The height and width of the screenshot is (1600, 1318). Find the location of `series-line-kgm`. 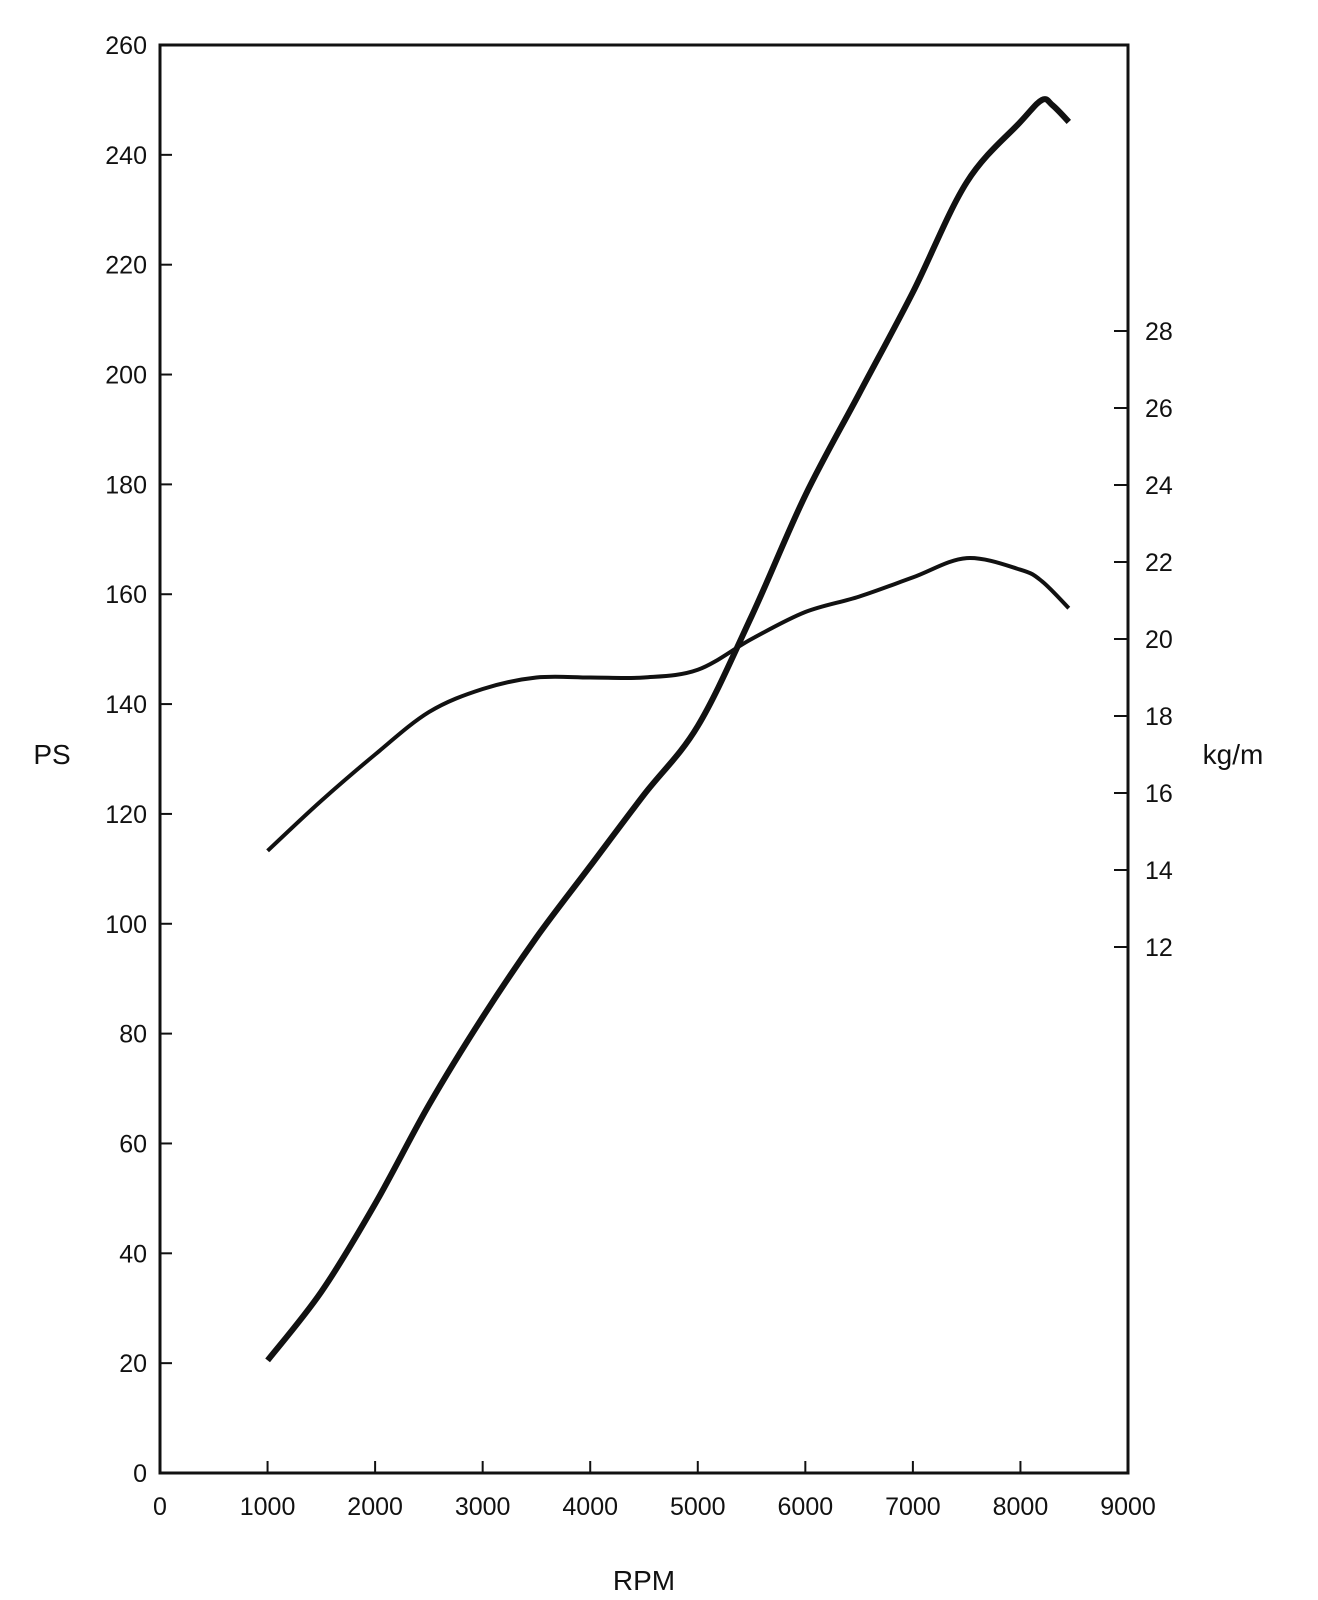

series-line-kgm is located at coordinates (668, 704).